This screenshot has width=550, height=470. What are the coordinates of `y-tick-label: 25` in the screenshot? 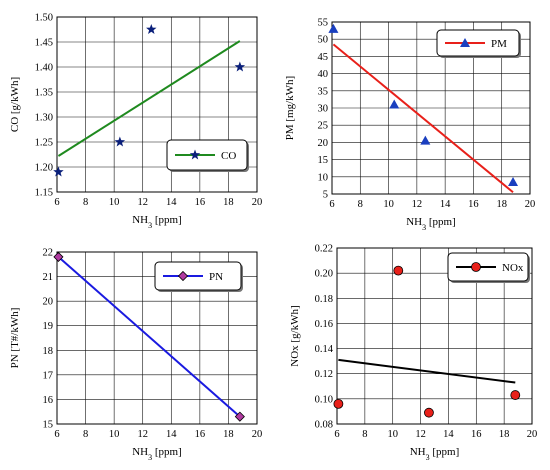 It's located at (323, 126).